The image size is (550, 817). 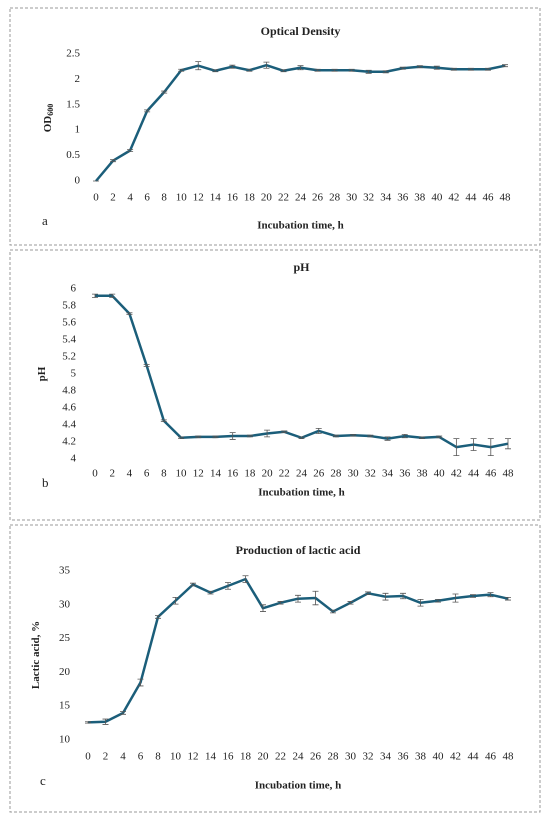 I want to click on y-tick-label: 25, so click(x=65, y=638).